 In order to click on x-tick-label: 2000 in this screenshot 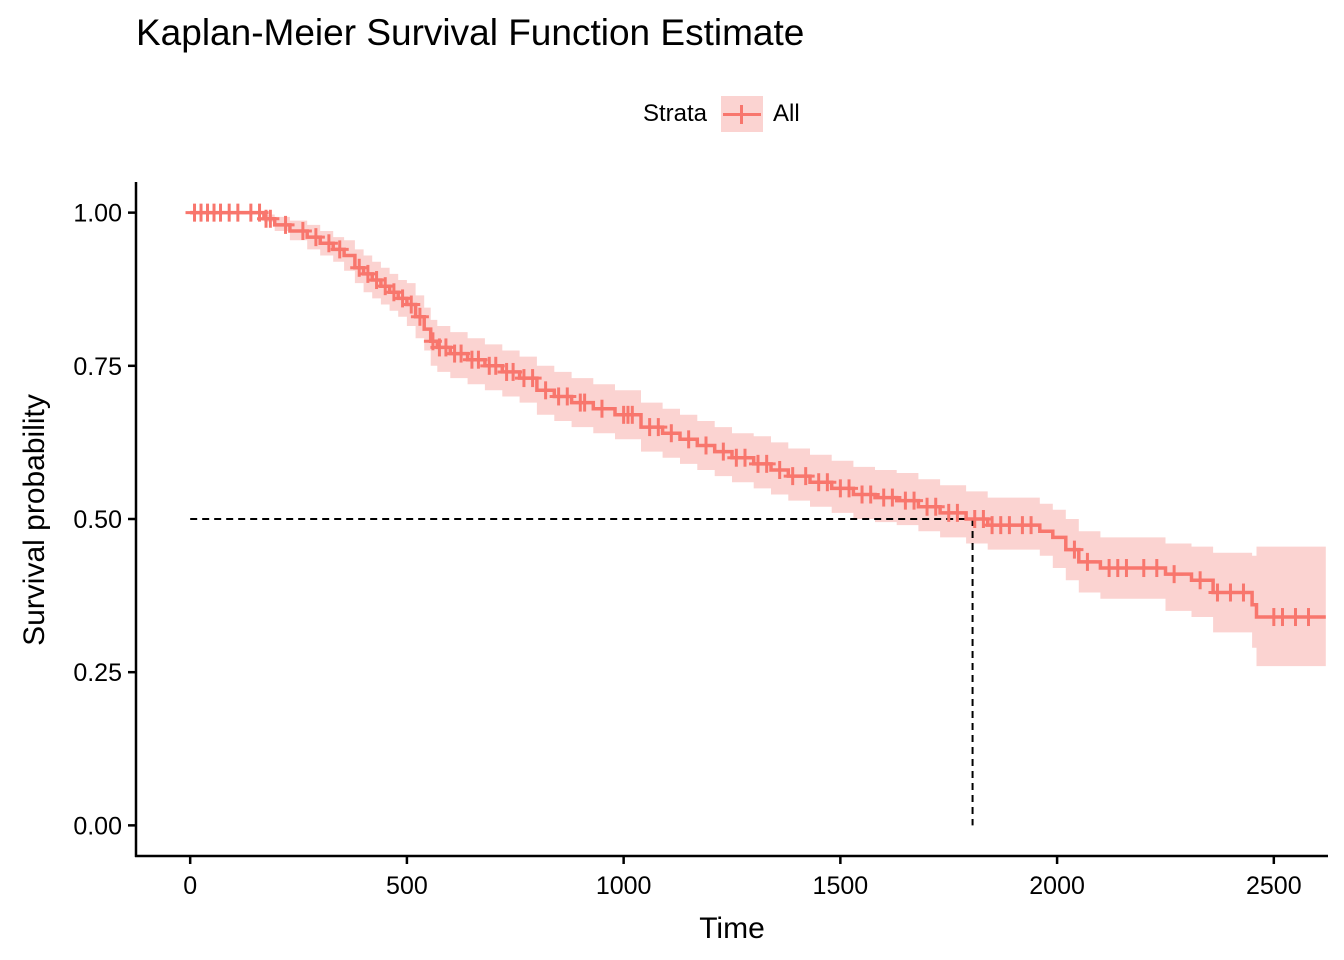, I will do `click(1057, 886)`.